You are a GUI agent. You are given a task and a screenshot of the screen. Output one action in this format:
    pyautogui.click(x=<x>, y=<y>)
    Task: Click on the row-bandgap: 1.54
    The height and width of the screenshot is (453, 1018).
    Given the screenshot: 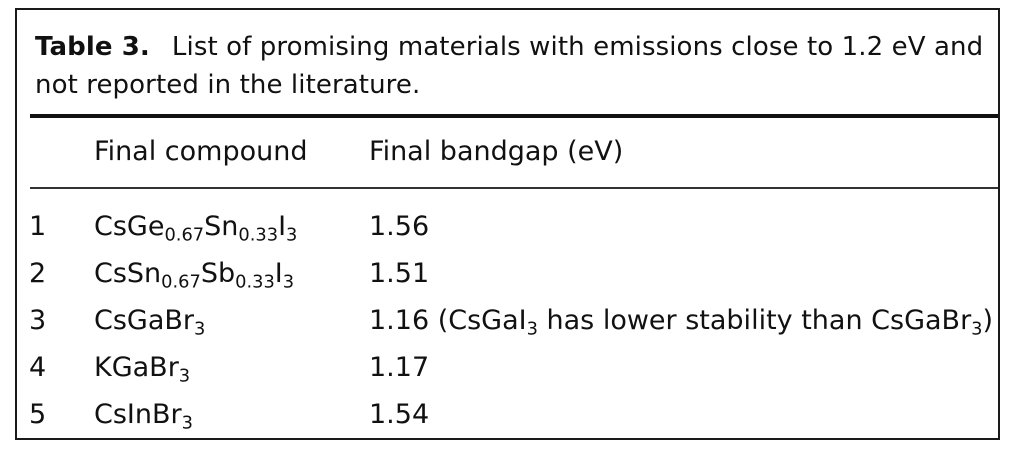 What is the action you would take?
    pyautogui.click(x=399, y=414)
    